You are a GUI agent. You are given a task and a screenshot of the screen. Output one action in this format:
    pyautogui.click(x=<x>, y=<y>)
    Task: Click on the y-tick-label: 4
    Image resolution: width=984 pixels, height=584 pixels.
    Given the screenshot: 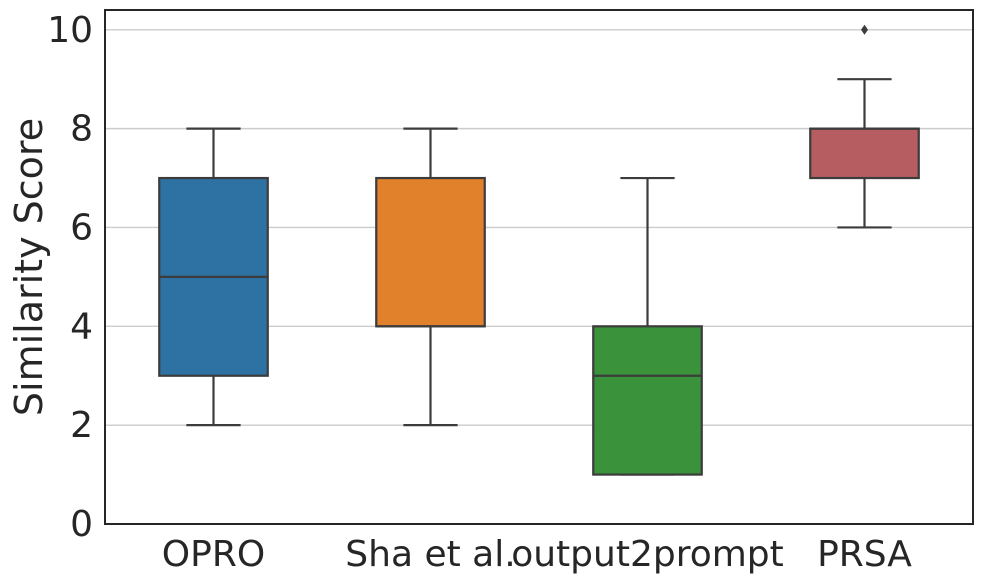 What is the action you would take?
    pyautogui.click(x=81, y=326)
    